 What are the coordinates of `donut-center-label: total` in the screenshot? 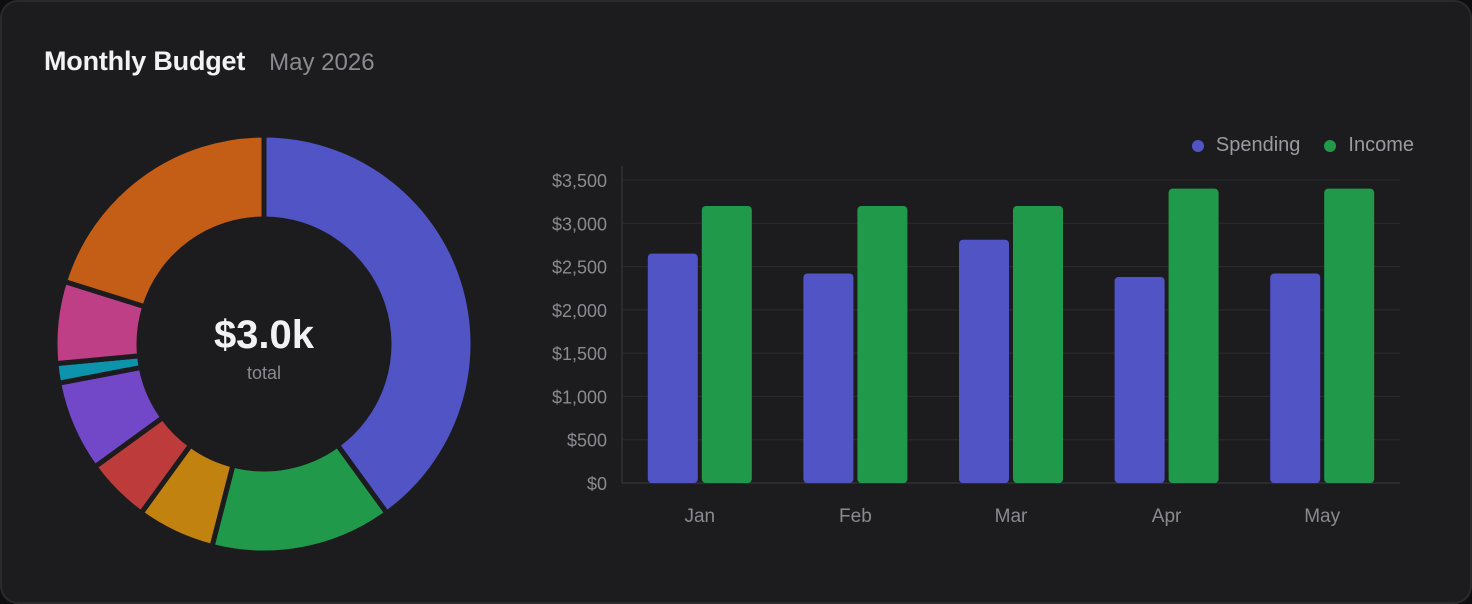 It's located at (264, 373).